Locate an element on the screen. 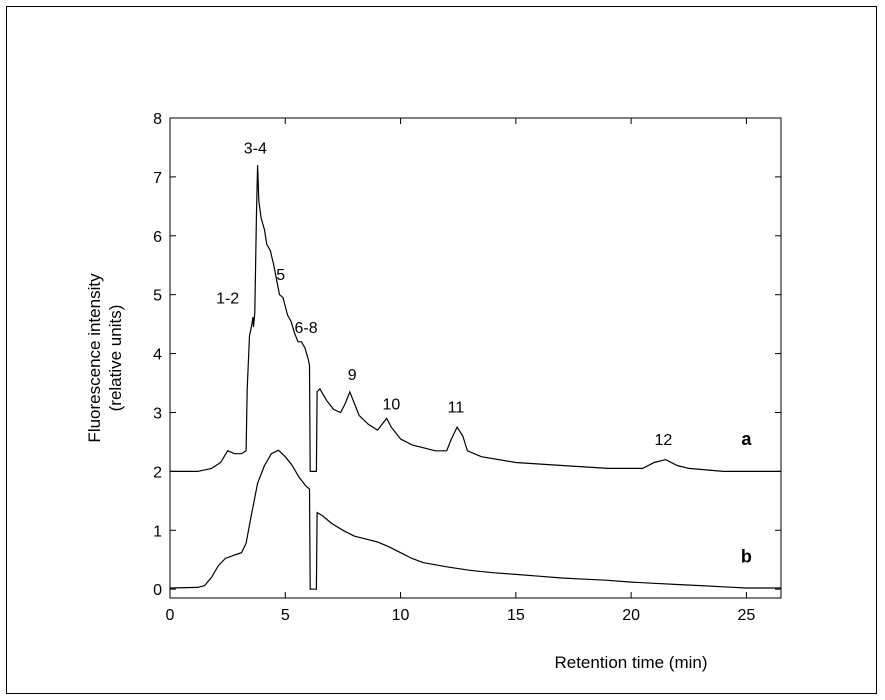 The height and width of the screenshot is (700, 885). x-tick-label: 25 is located at coordinates (747, 615).